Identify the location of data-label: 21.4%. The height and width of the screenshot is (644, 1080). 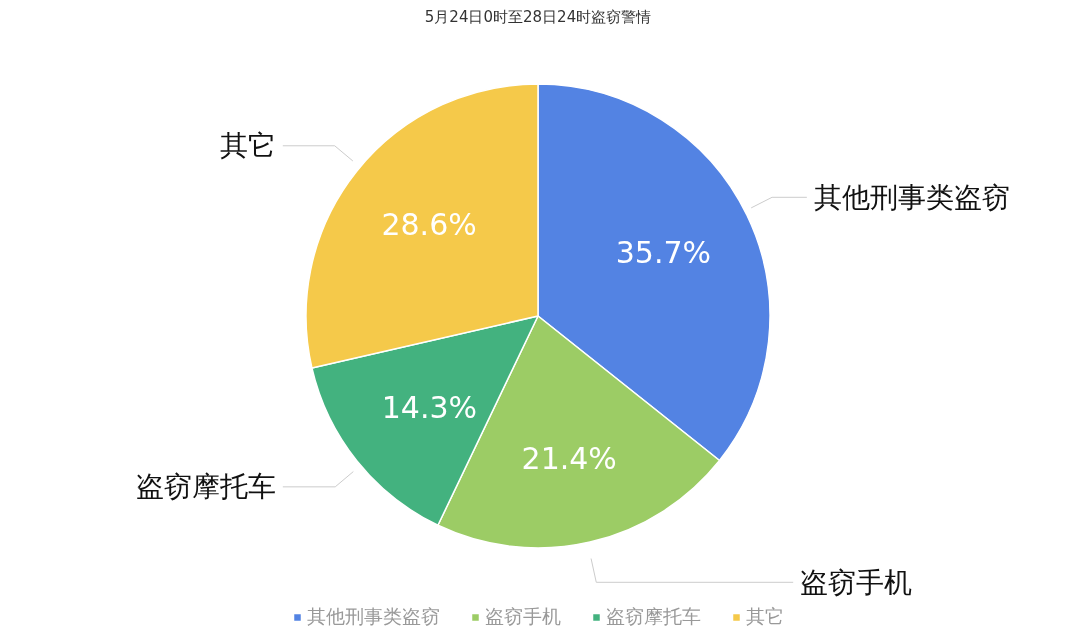
(569, 459).